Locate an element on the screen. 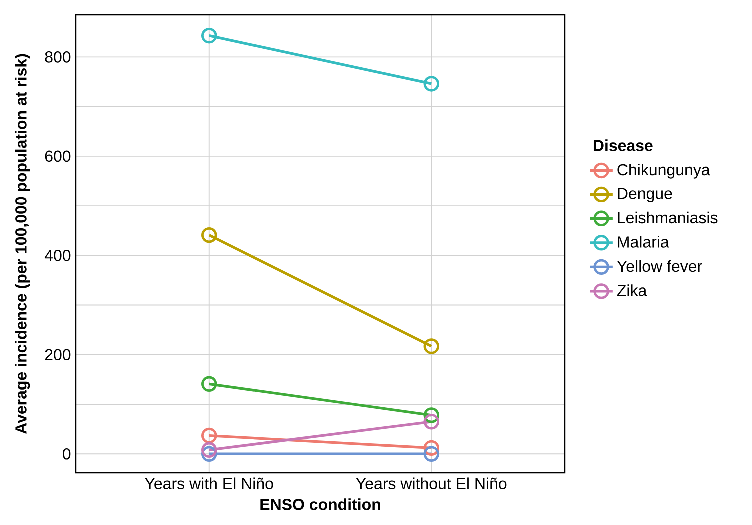 The image size is (752, 525). y-tick-label: 400 is located at coordinates (57, 256).